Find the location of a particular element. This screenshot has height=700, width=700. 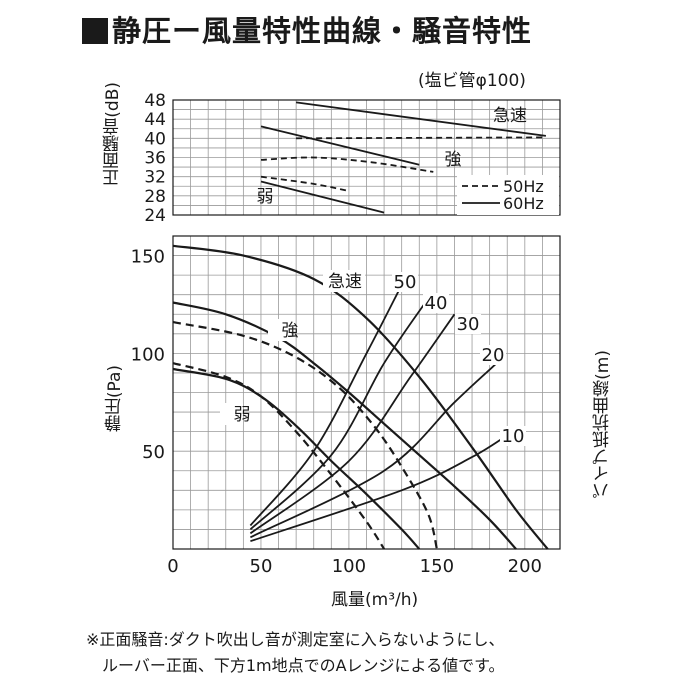

legend-label: 60Hz is located at coordinates (523, 203).